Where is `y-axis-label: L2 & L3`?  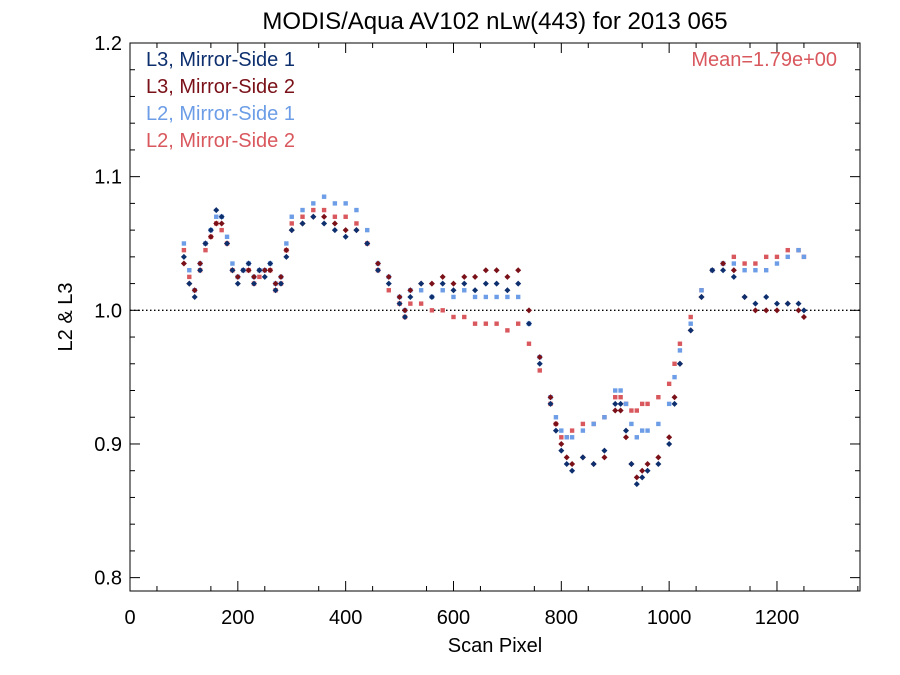
y-axis-label: L2 & L3 is located at coordinates (66, 317).